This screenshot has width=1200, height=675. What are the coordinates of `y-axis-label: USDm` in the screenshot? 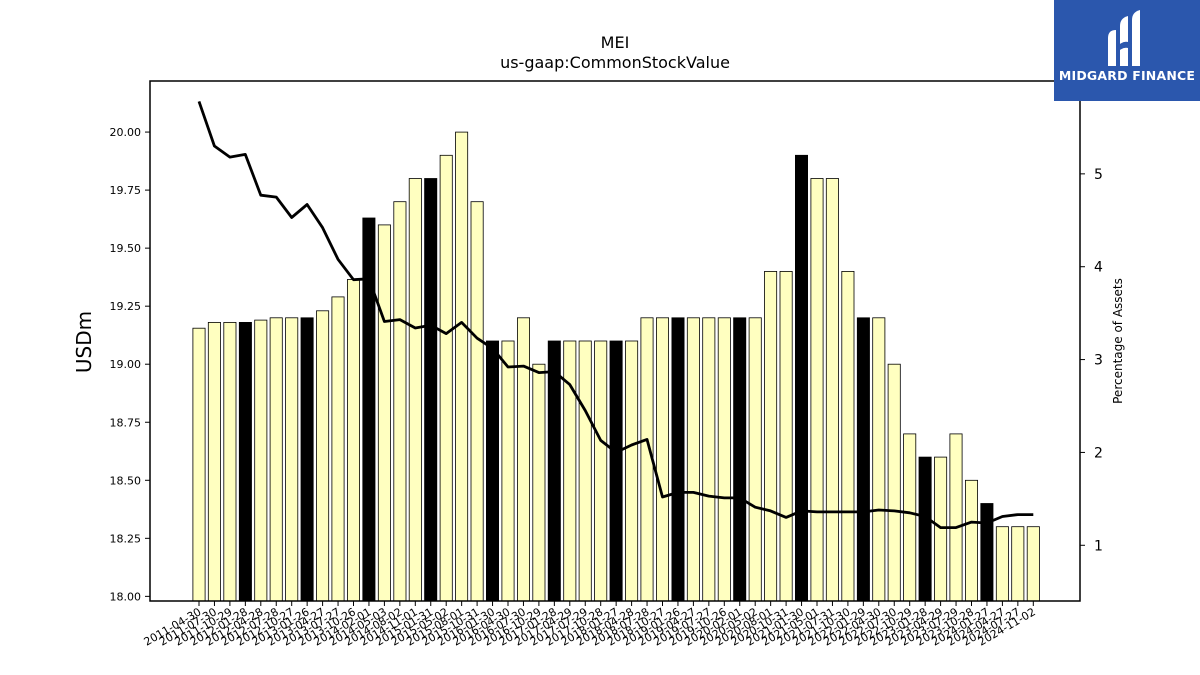 It's located at (84, 342).